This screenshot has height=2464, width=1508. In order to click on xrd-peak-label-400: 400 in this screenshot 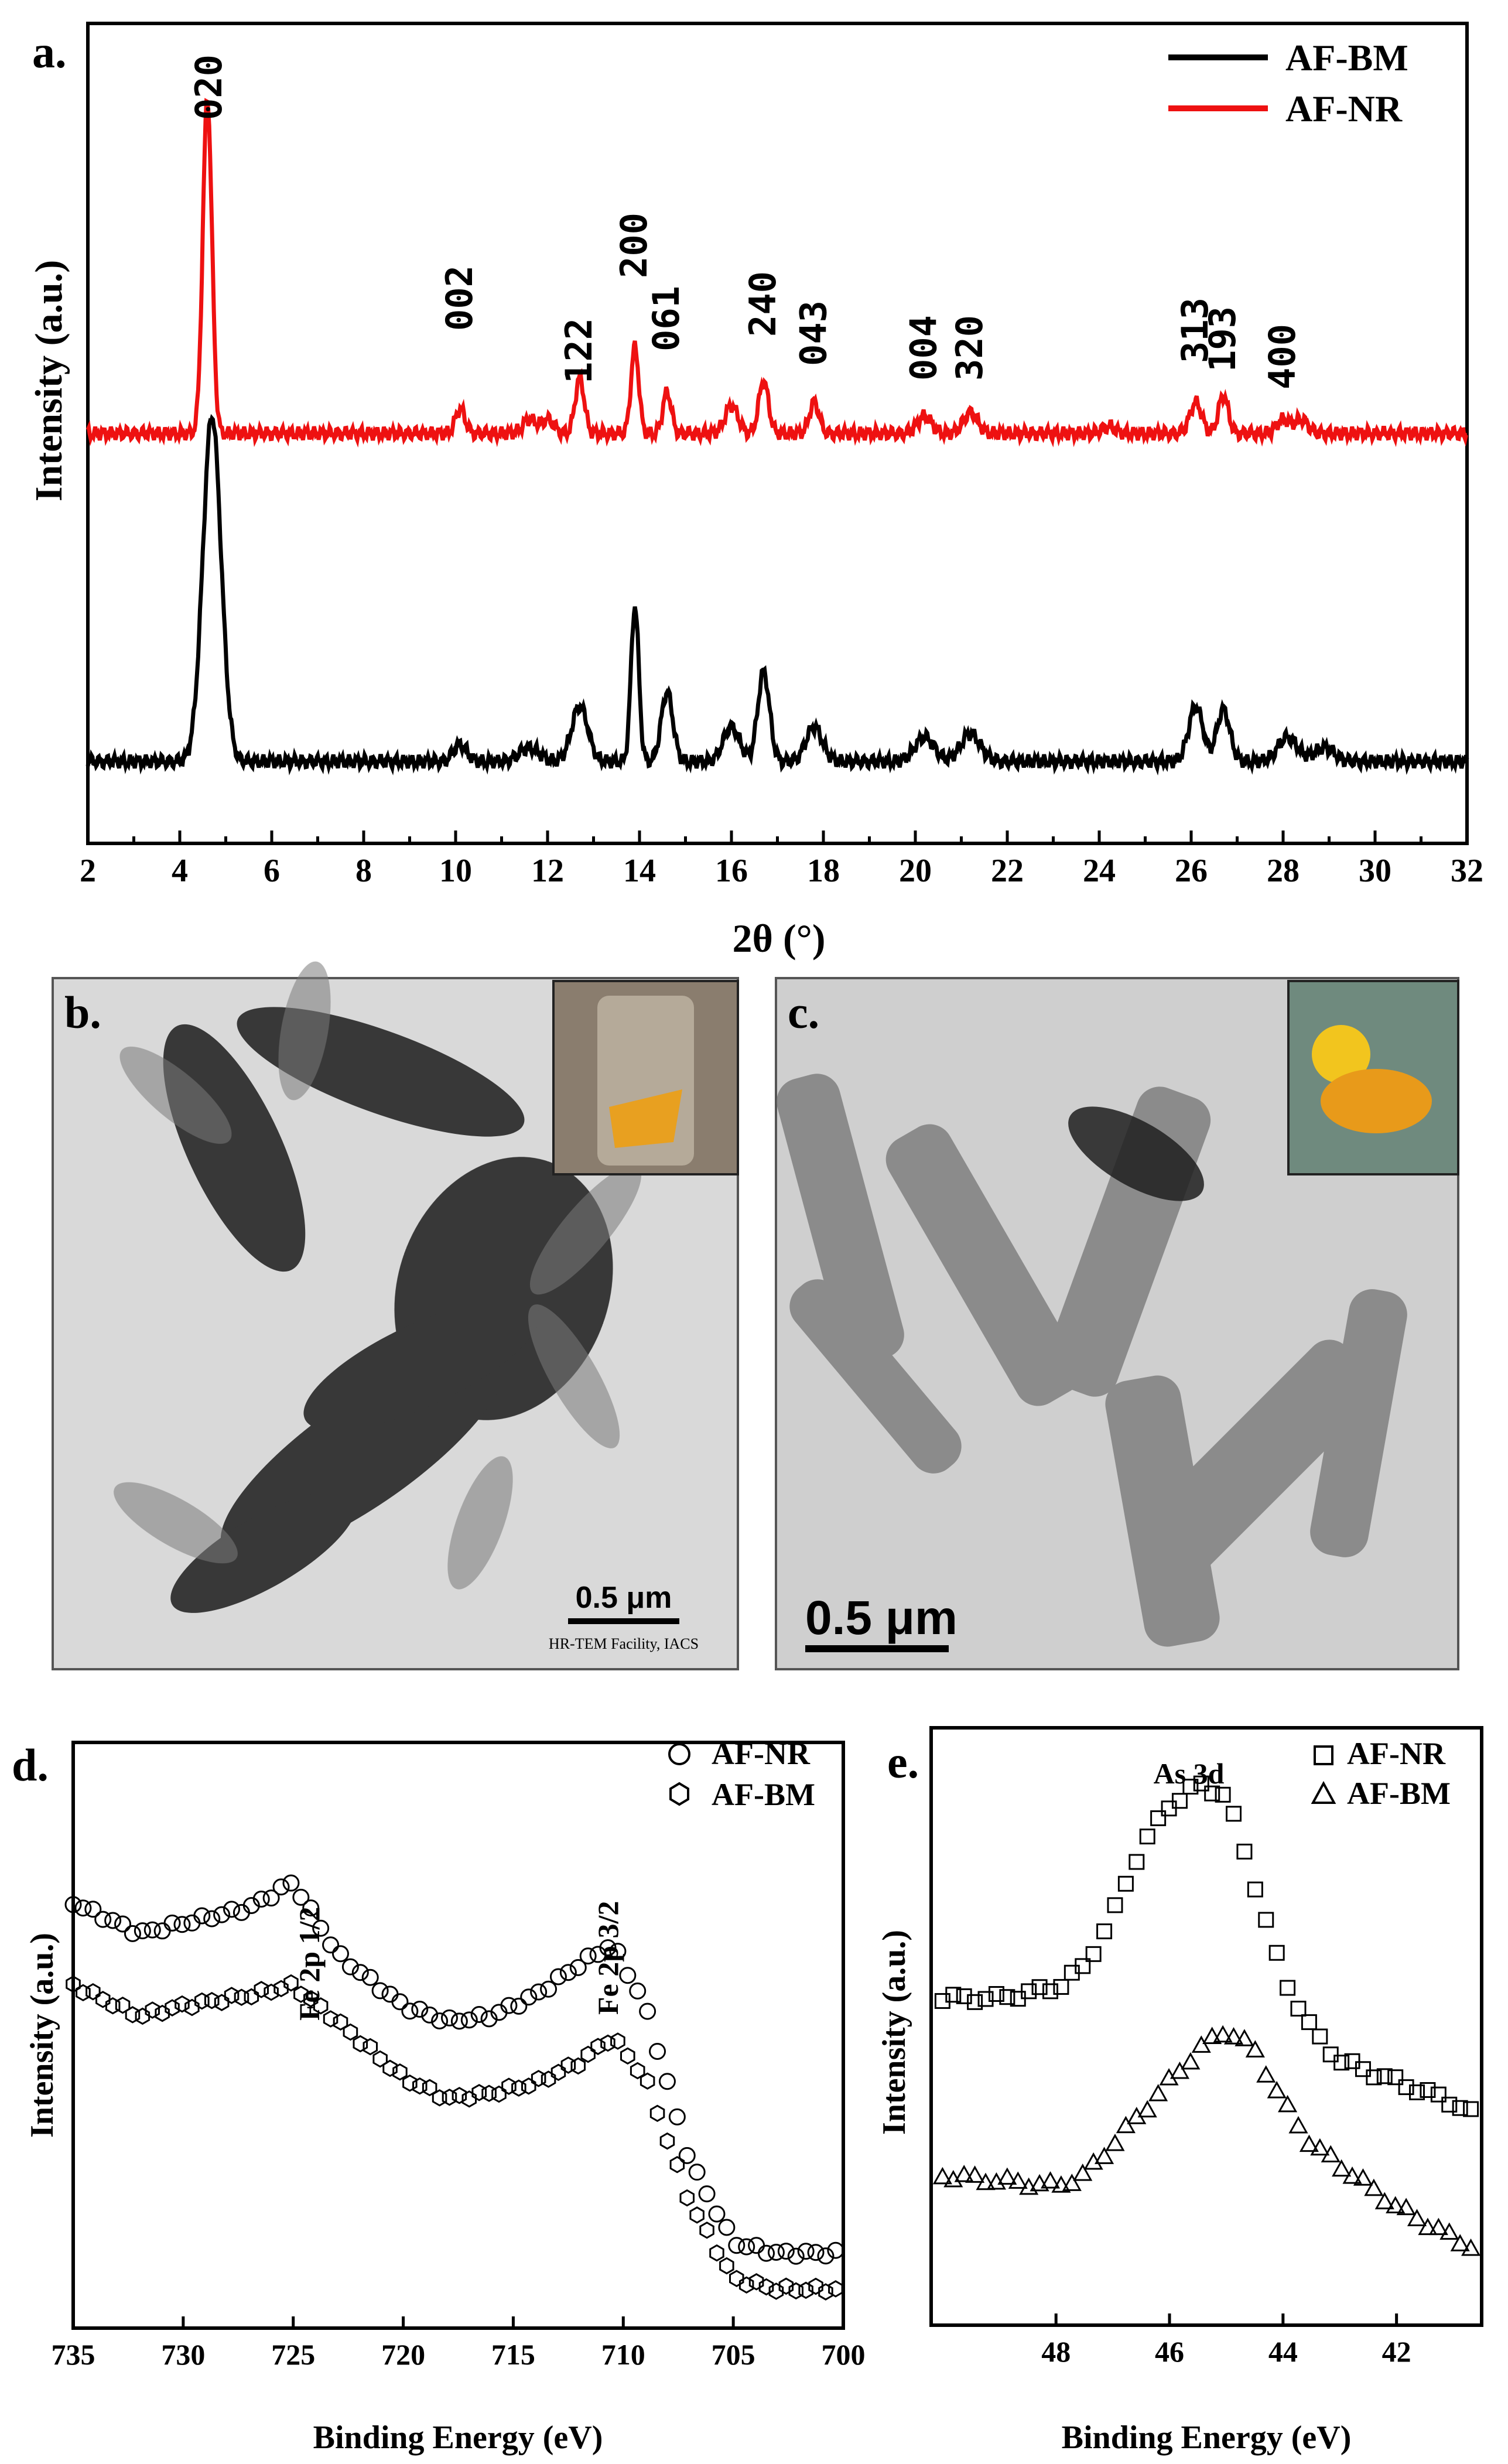, I will do `click(1282, 356)`.